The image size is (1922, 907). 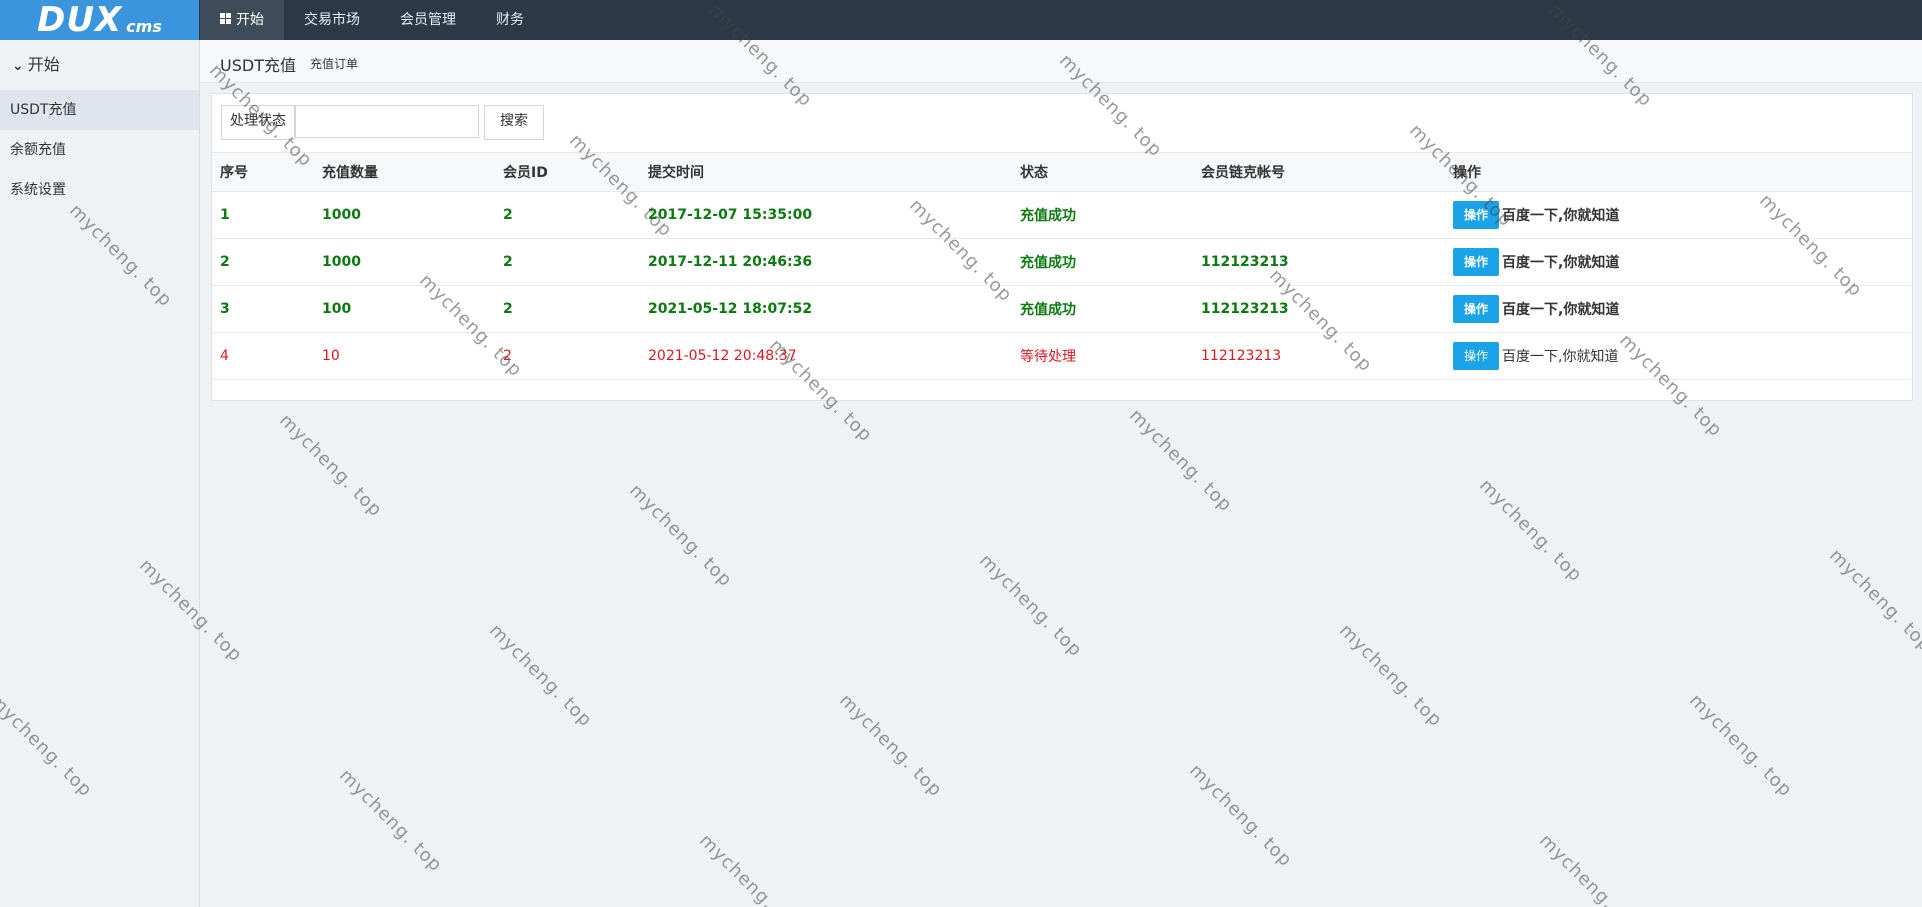 I want to click on column-header: 序号, so click(x=267, y=172).